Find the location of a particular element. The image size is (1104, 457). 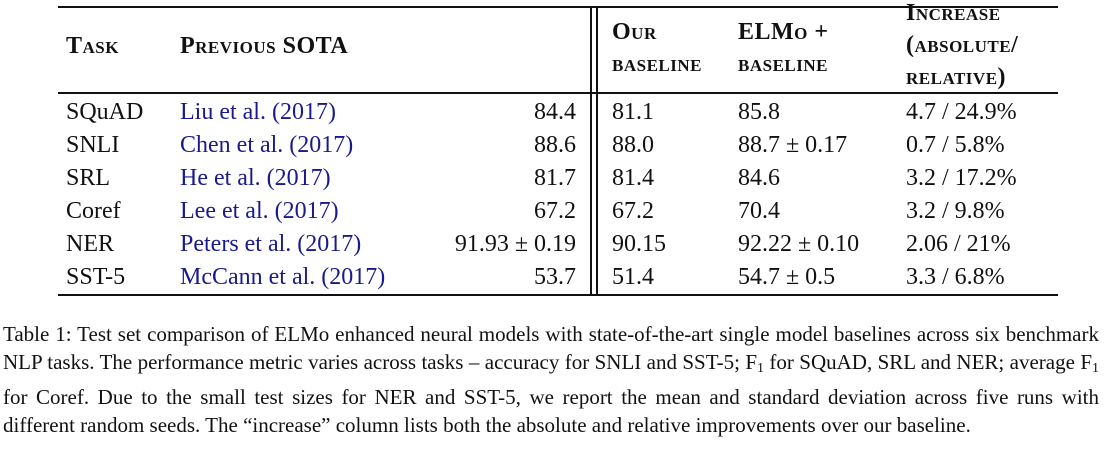

cell-sota: 67.2 is located at coordinates (555, 211).